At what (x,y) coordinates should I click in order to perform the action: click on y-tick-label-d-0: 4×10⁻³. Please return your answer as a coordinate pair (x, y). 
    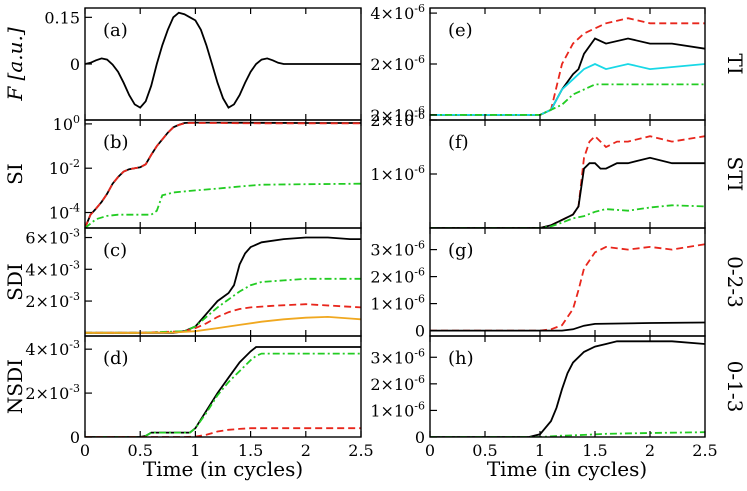
    Looking at the image, I should click on (52, 348).